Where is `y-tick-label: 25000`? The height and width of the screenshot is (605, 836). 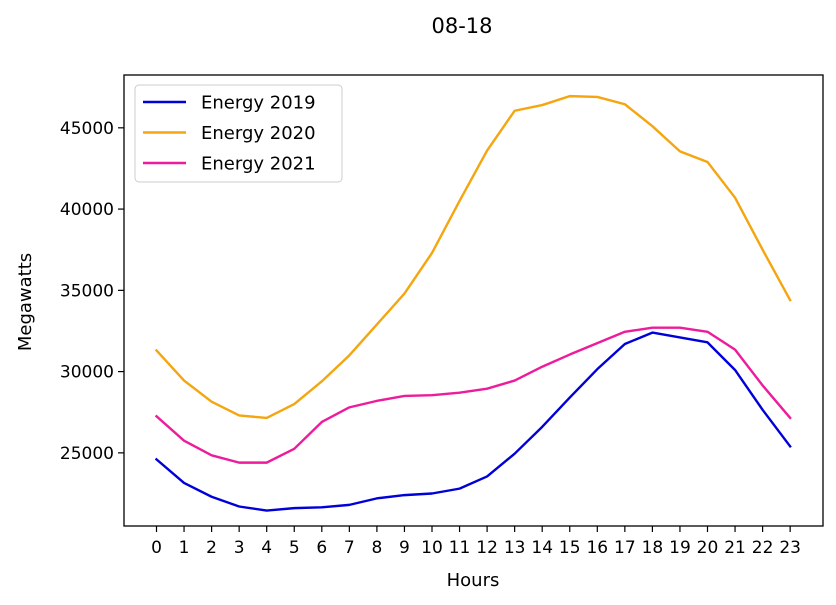
y-tick-label: 25000 is located at coordinates (87, 454).